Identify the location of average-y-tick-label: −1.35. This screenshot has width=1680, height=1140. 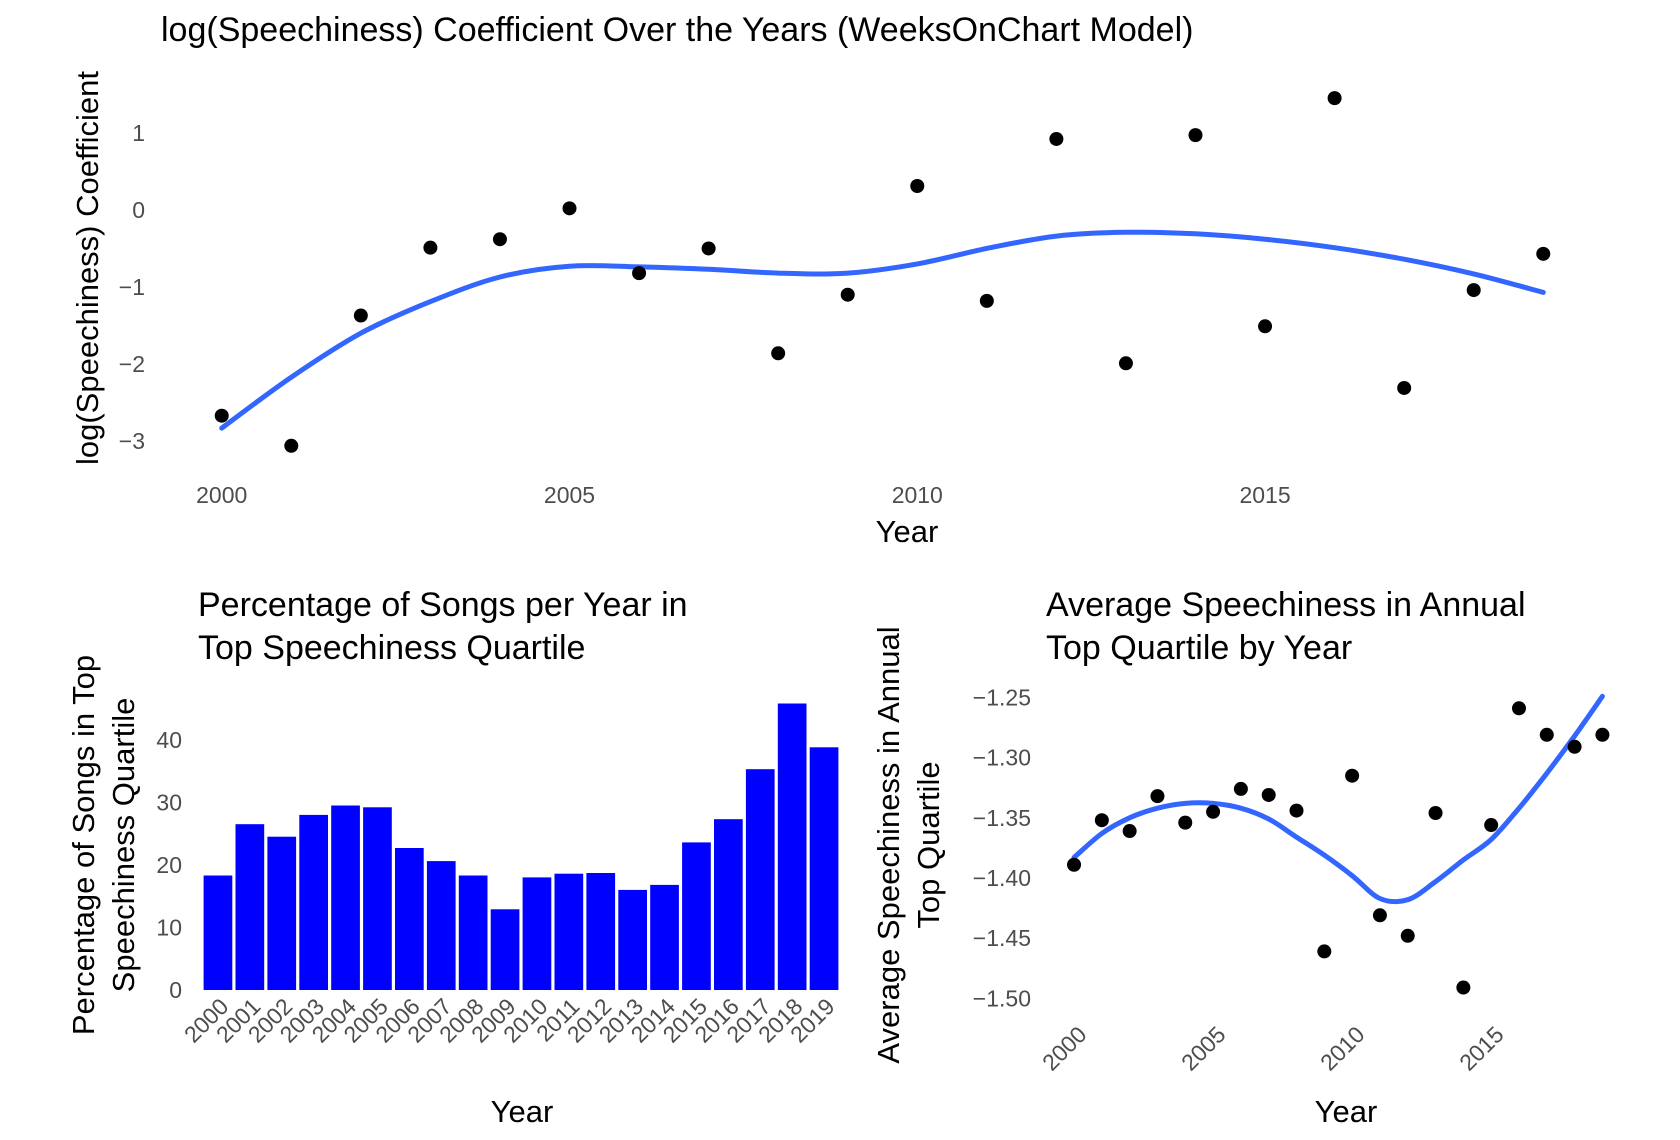
(1002, 818).